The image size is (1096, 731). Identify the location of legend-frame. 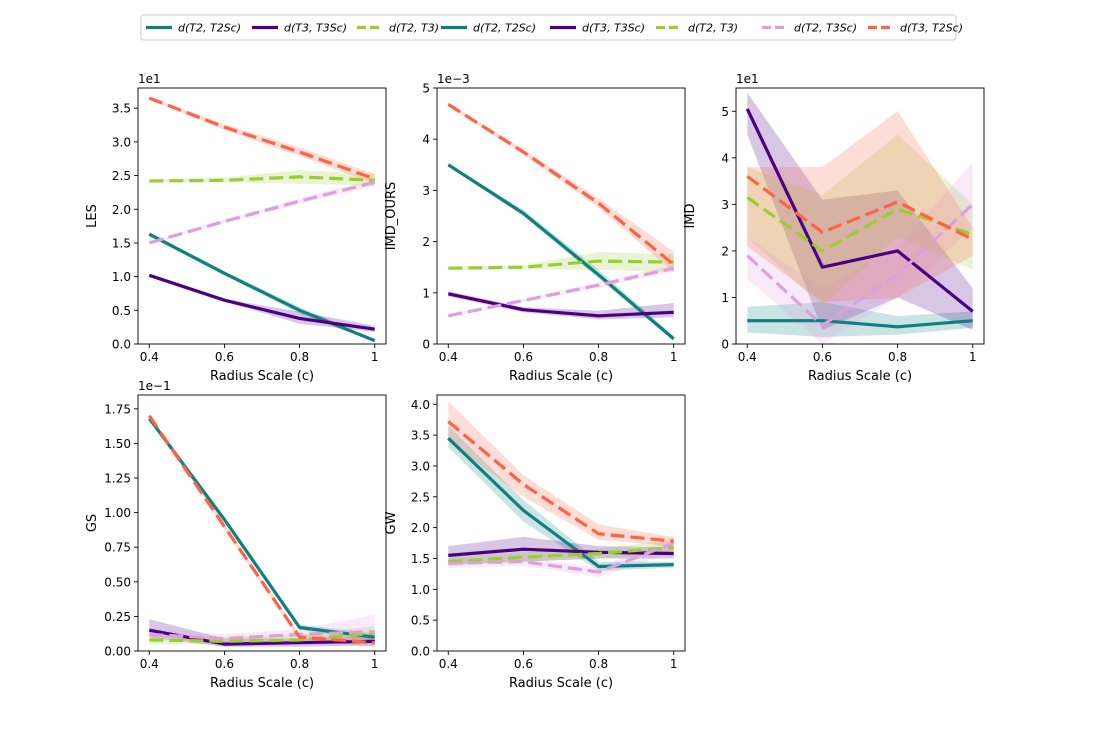
(548, 27).